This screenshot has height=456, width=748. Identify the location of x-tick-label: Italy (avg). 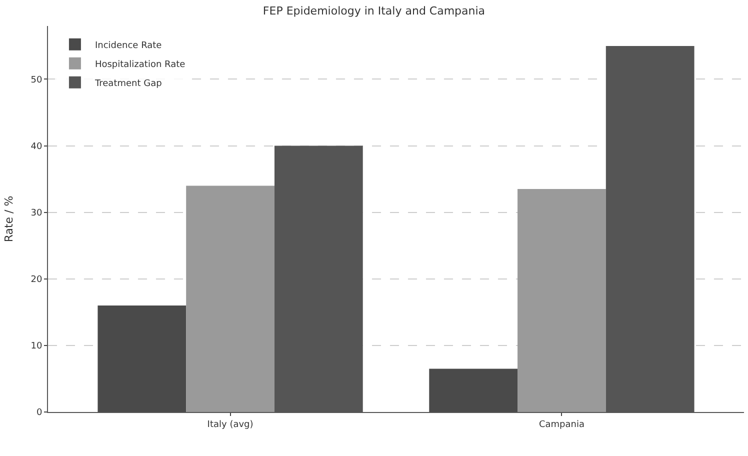
(230, 425).